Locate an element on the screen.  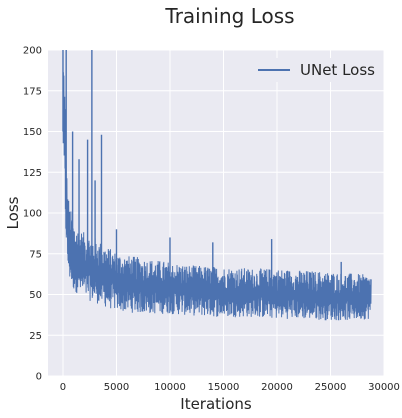
y-tick-label: 50 is located at coordinates (35, 295).